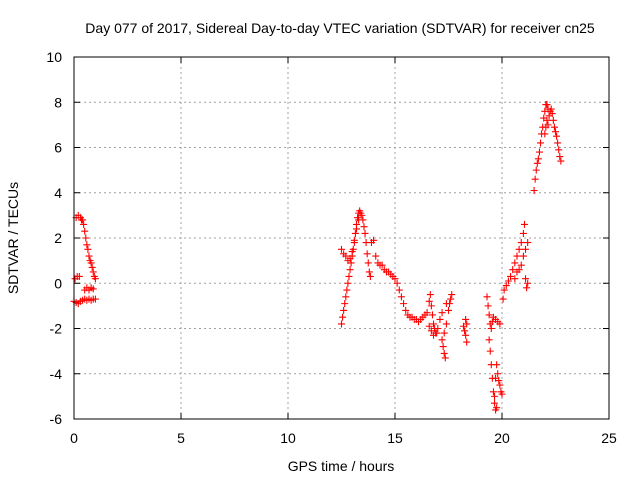 The height and width of the screenshot is (480, 640). What do you see at coordinates (58, 193) in the screenshot?
I see `y-tick-label: 4` at bounding box center [58, 193].